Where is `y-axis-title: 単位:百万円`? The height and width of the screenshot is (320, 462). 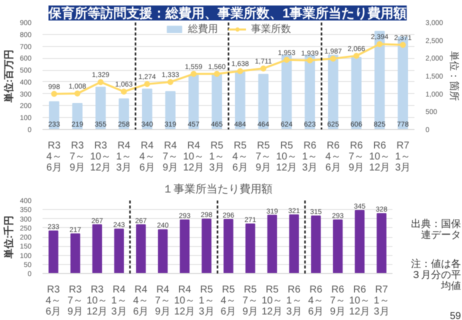 y-axis-title: 単位:百万円 is located at coordinates (8, 76).